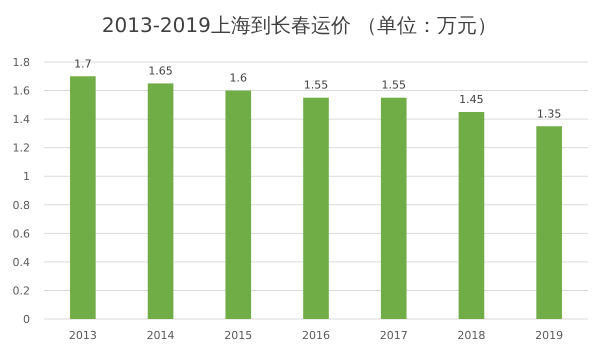  Describe the element at coordinates (471, 99) in the screenshot. I see `data-label: 1.45` at that location.